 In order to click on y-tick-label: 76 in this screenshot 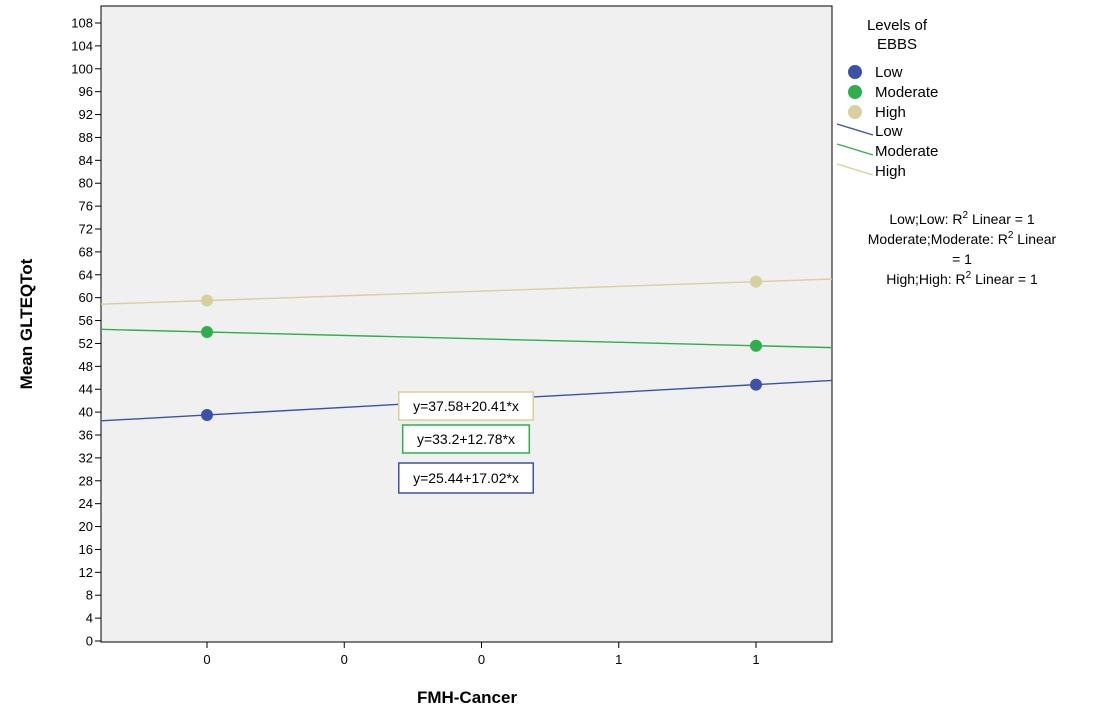, I will do `click(86, 206)`.